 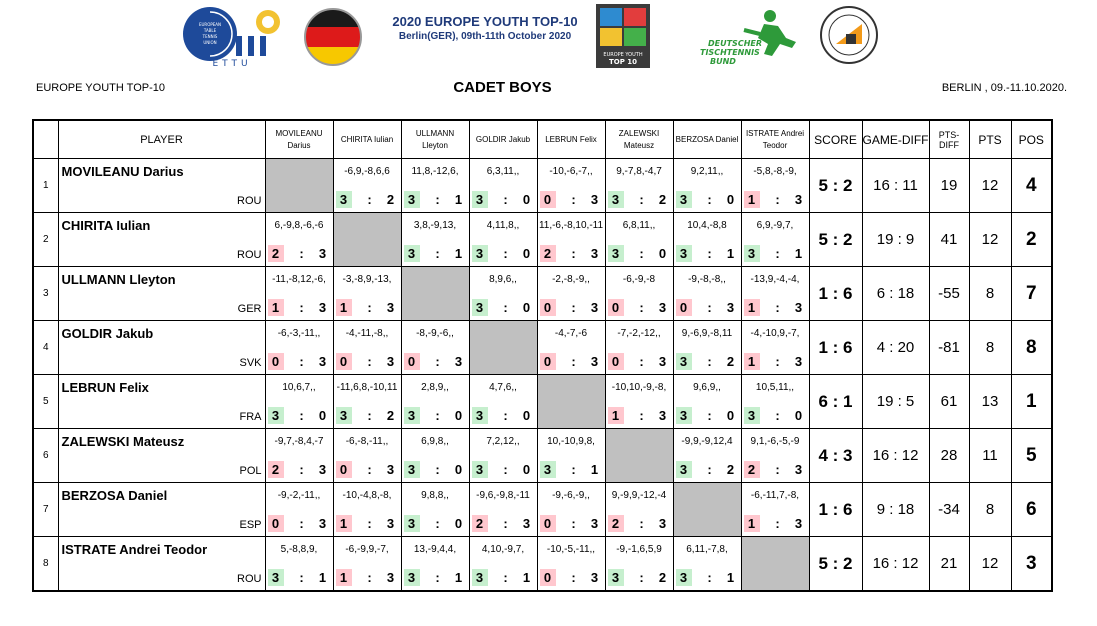 I want to click on set-scores: -9,-1,6,5,9, so click(x=639, y=549).